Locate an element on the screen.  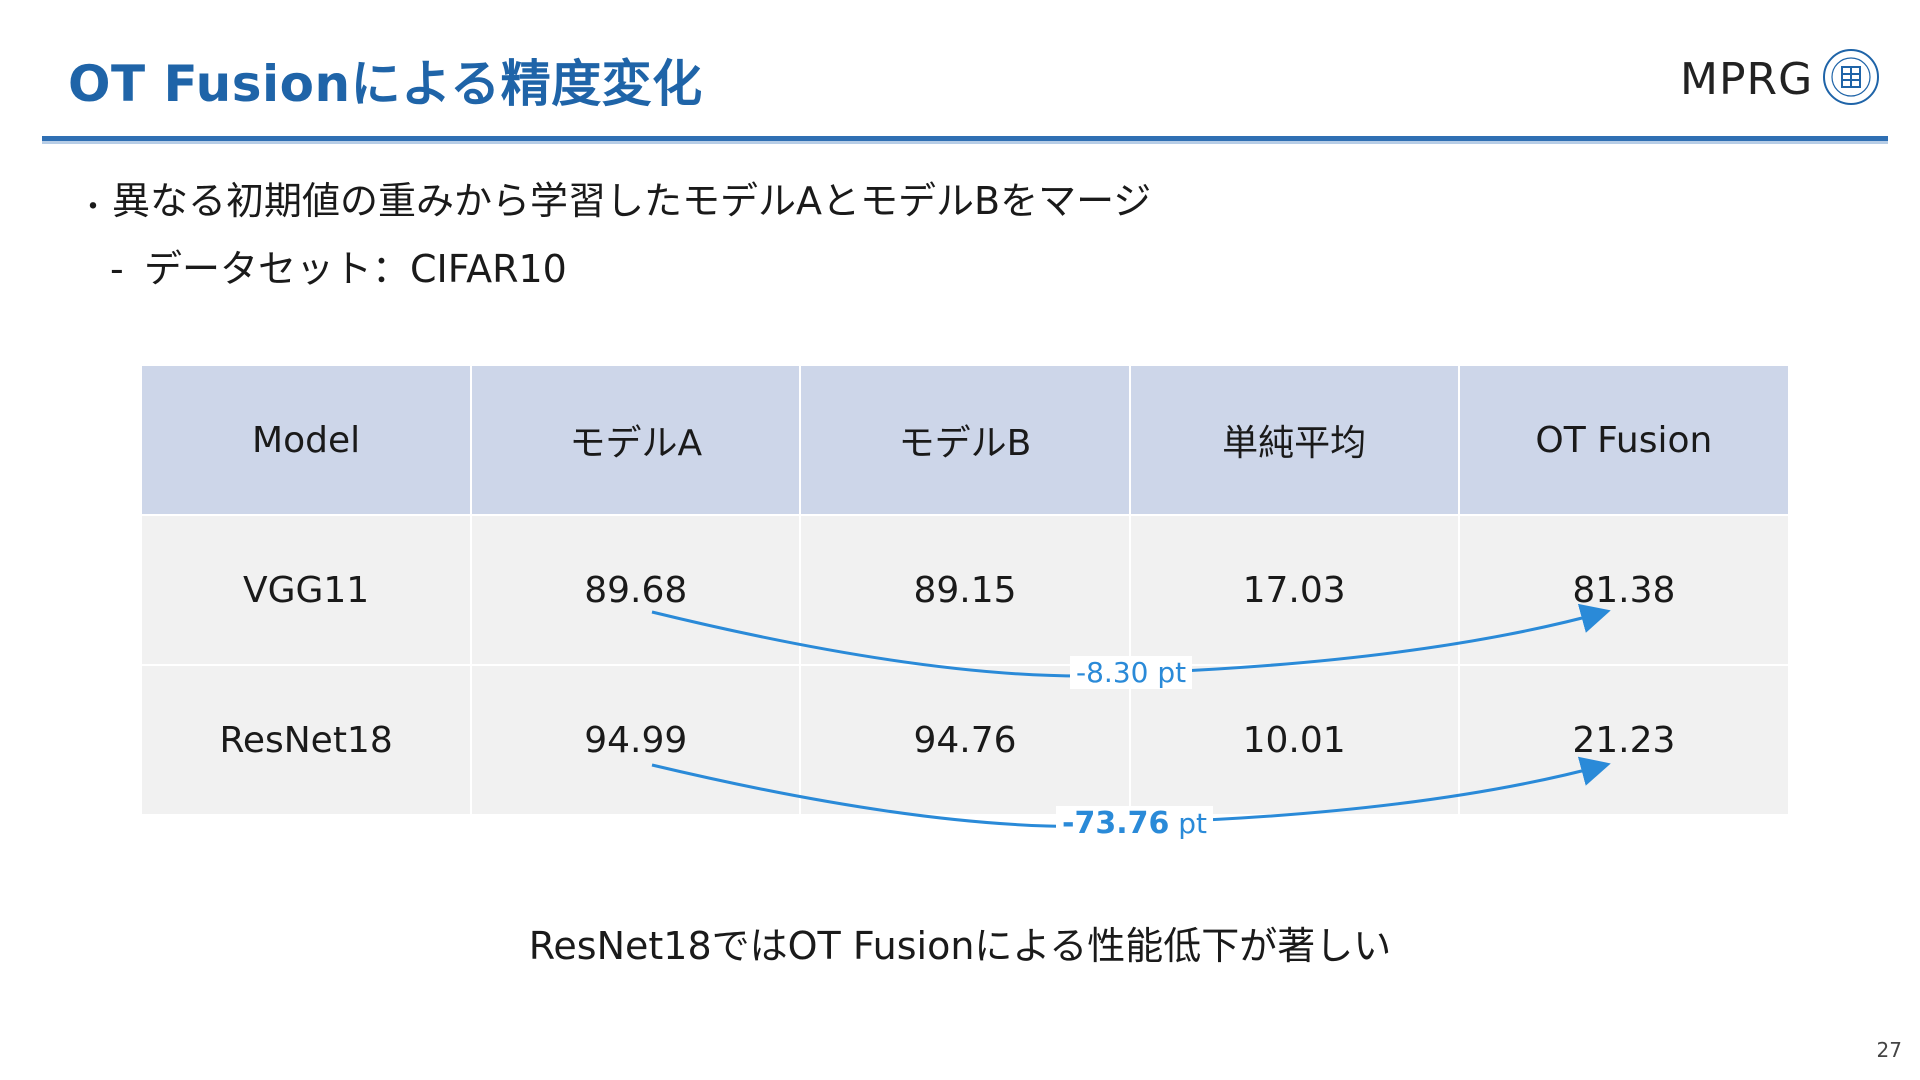
header-cell: Model is located at coordinates (307, 440).